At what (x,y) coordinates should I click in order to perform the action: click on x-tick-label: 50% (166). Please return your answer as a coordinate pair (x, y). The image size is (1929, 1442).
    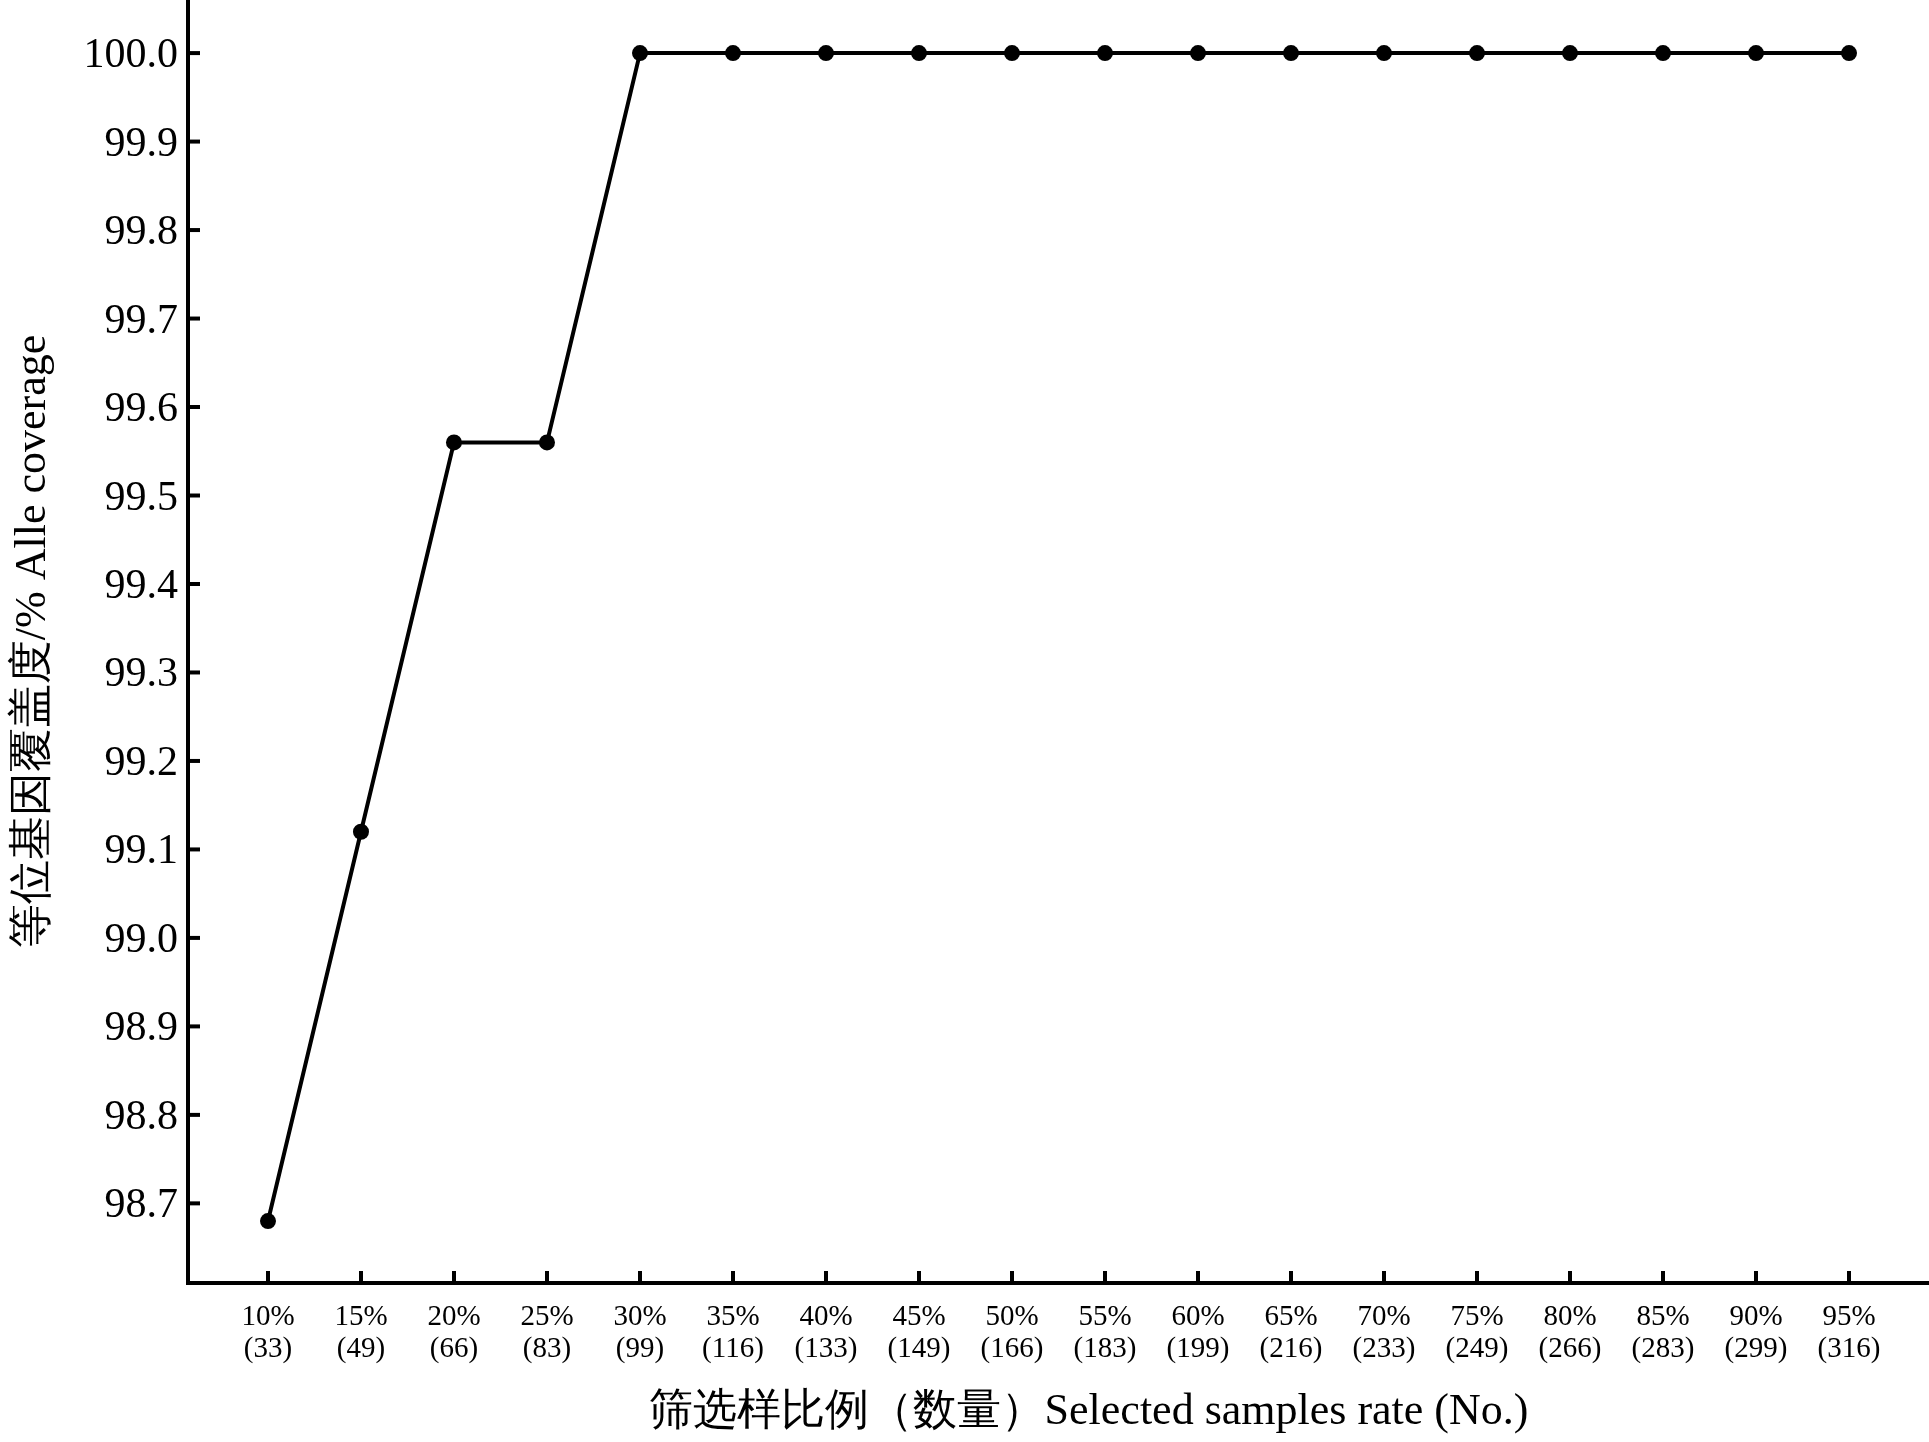
    Looking at the image, I should click on (1012, 1331).